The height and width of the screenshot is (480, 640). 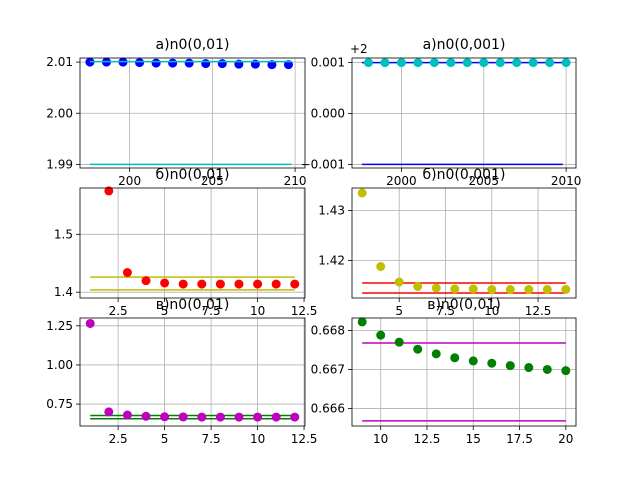 I want to click on y-tick-label: 0.75, so click(x=59, y=404).